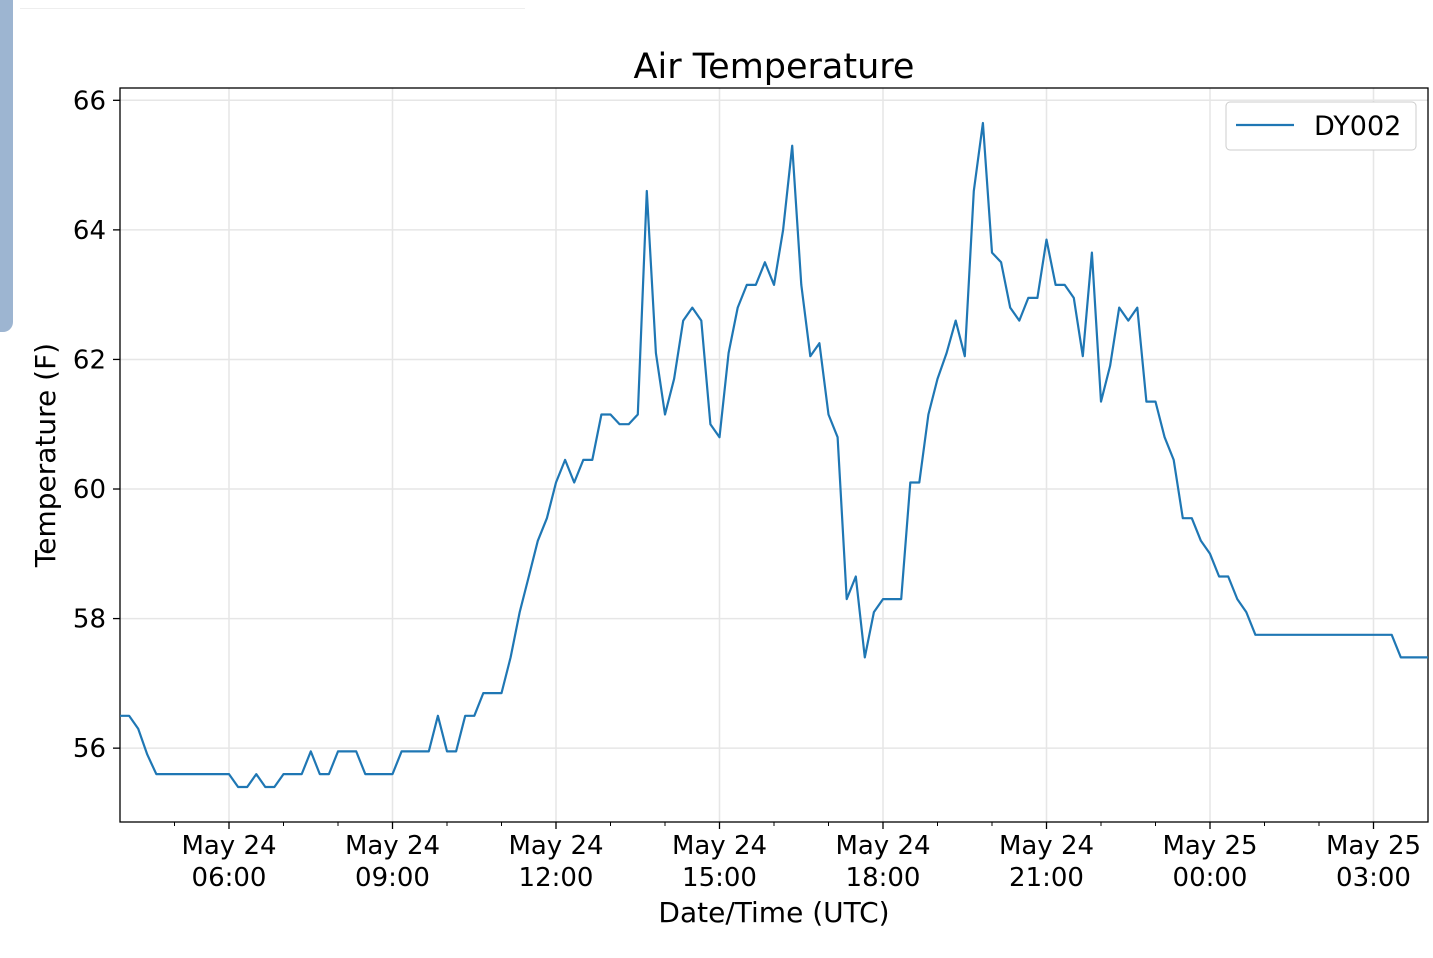 The image size is (1433, 958). Describe the element at coordinates (6, 166) in the screenshot. I see `side-panel-tab` at that location.